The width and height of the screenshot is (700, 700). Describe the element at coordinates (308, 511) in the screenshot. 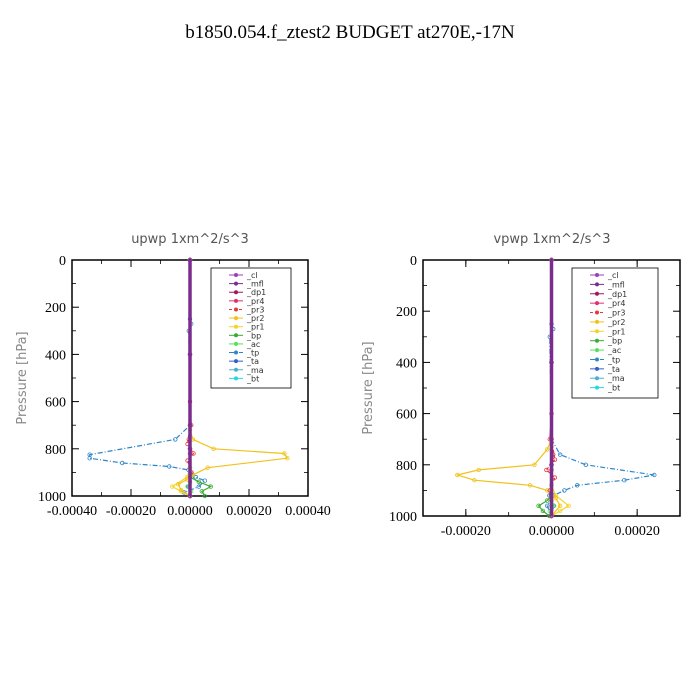

I see `x-tick-label: 0.00040` at that location.